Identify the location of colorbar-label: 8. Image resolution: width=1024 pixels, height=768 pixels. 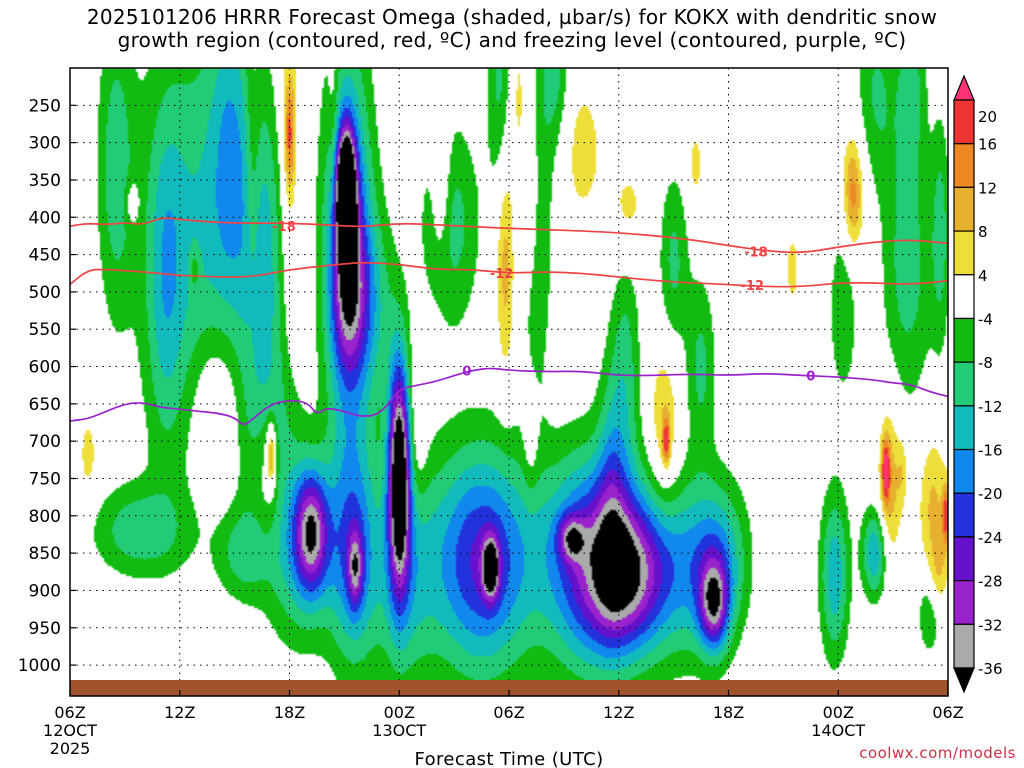
(983, 232).